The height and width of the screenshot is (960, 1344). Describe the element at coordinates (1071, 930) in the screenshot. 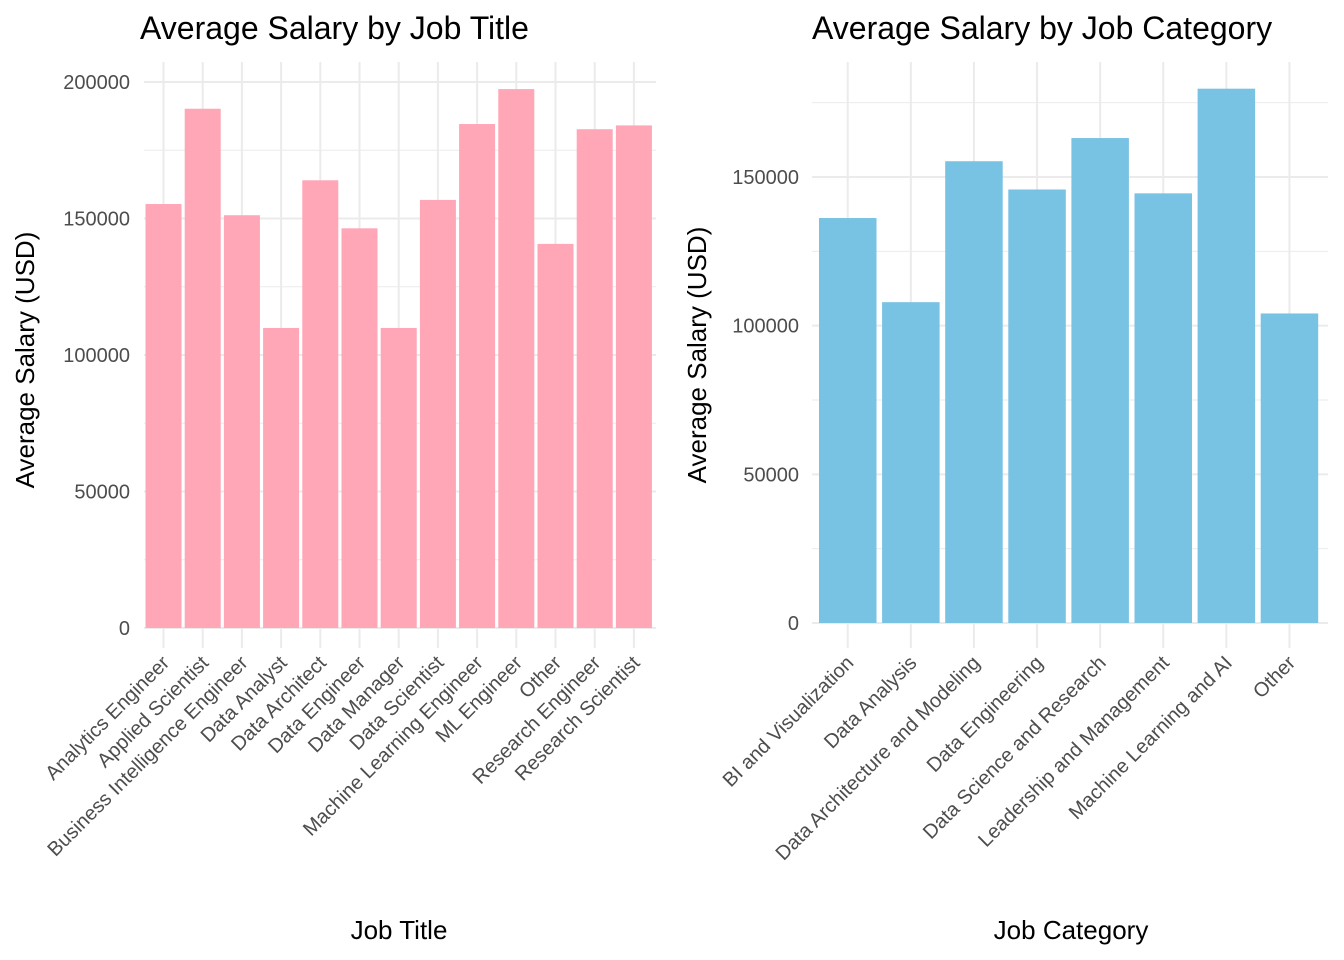

I see `x-axis-label: Job Category` at that location.